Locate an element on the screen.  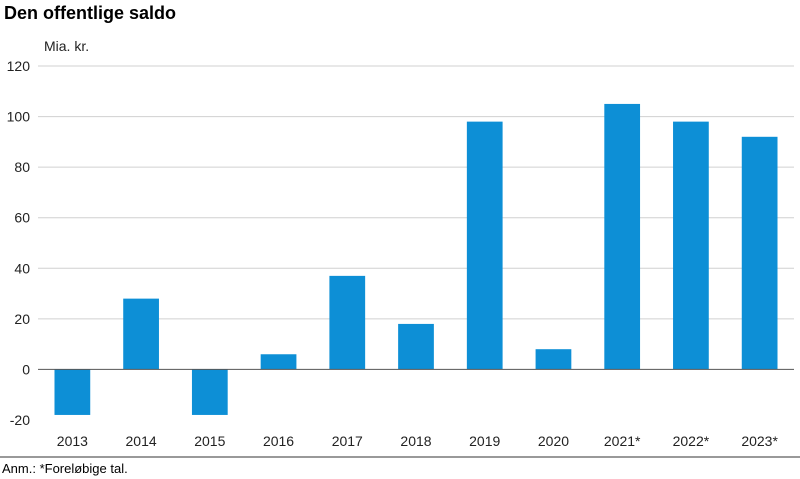
x-tick-label: 2015 is located at coordinates (209, 441).